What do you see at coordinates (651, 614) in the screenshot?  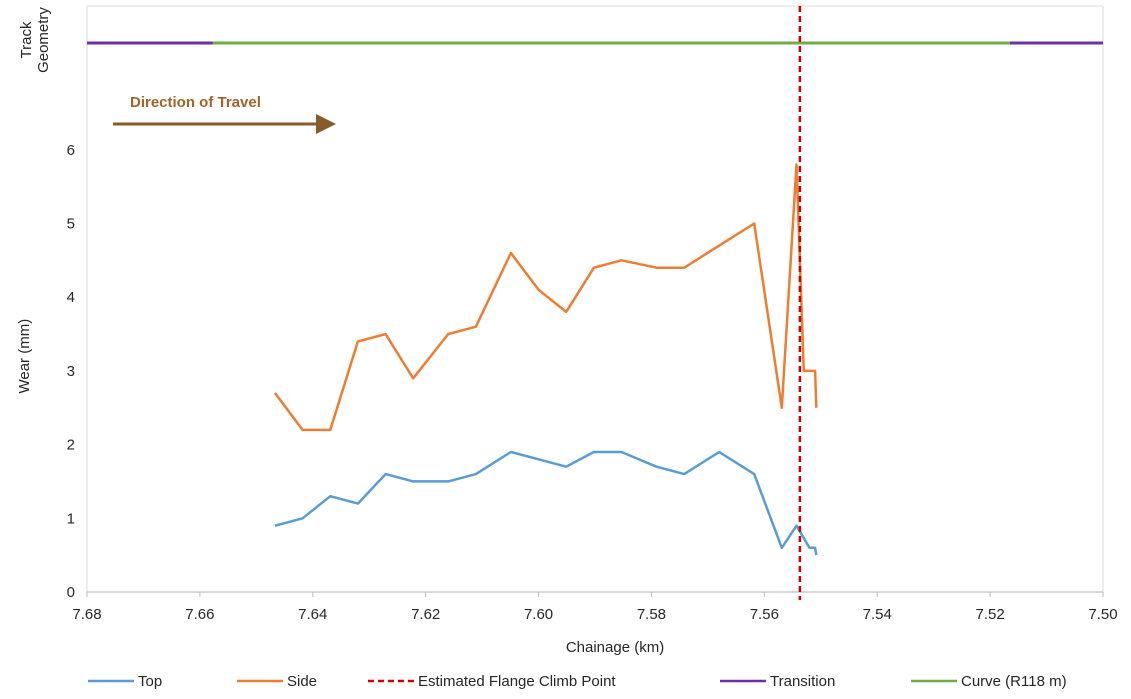 I see `x-tick-label: 7.58` at bounding box center [651, 614].